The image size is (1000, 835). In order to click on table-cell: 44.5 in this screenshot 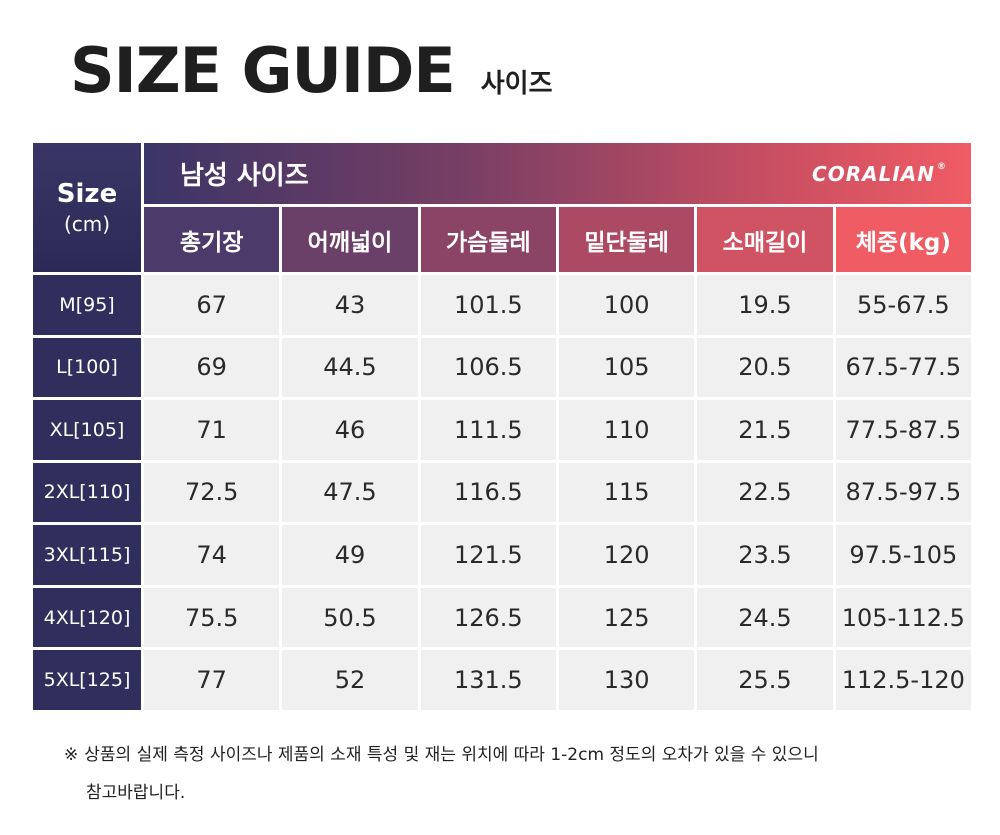, I will do `click(350, 367)`.